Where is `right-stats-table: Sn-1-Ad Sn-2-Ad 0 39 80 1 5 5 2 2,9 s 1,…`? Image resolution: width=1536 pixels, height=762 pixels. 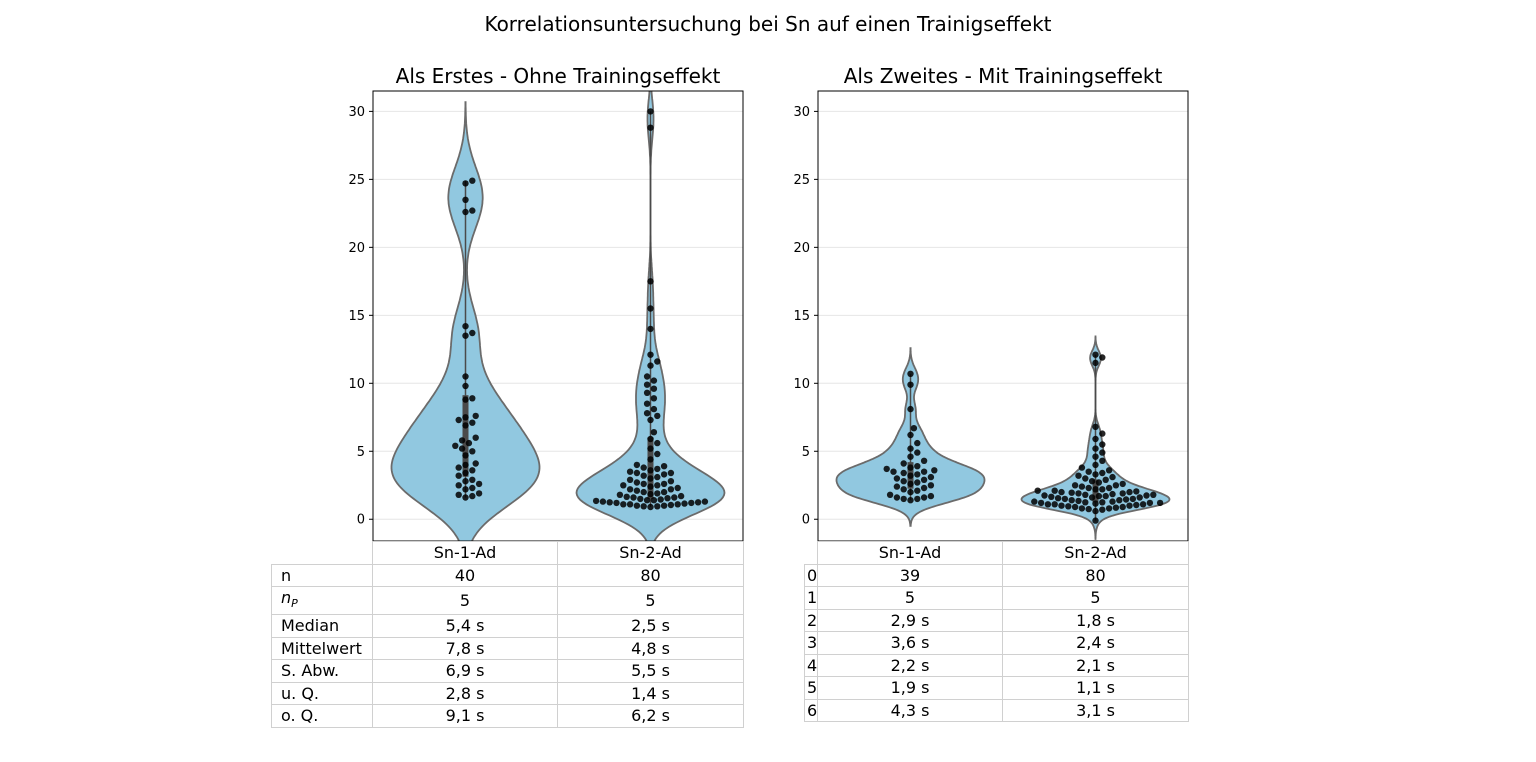 right-stats-table: Sn-1-Ad Sn-2-Ad 0 39 80 1 5 5 2 2,9 s 1,… is located at coordinates (996, 631).